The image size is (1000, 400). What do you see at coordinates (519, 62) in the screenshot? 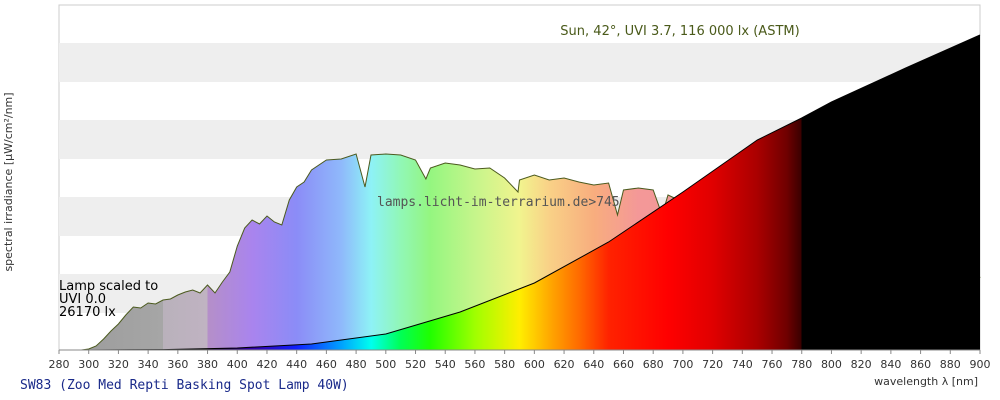
I see `grid-band` at bounding box center [519, 62].